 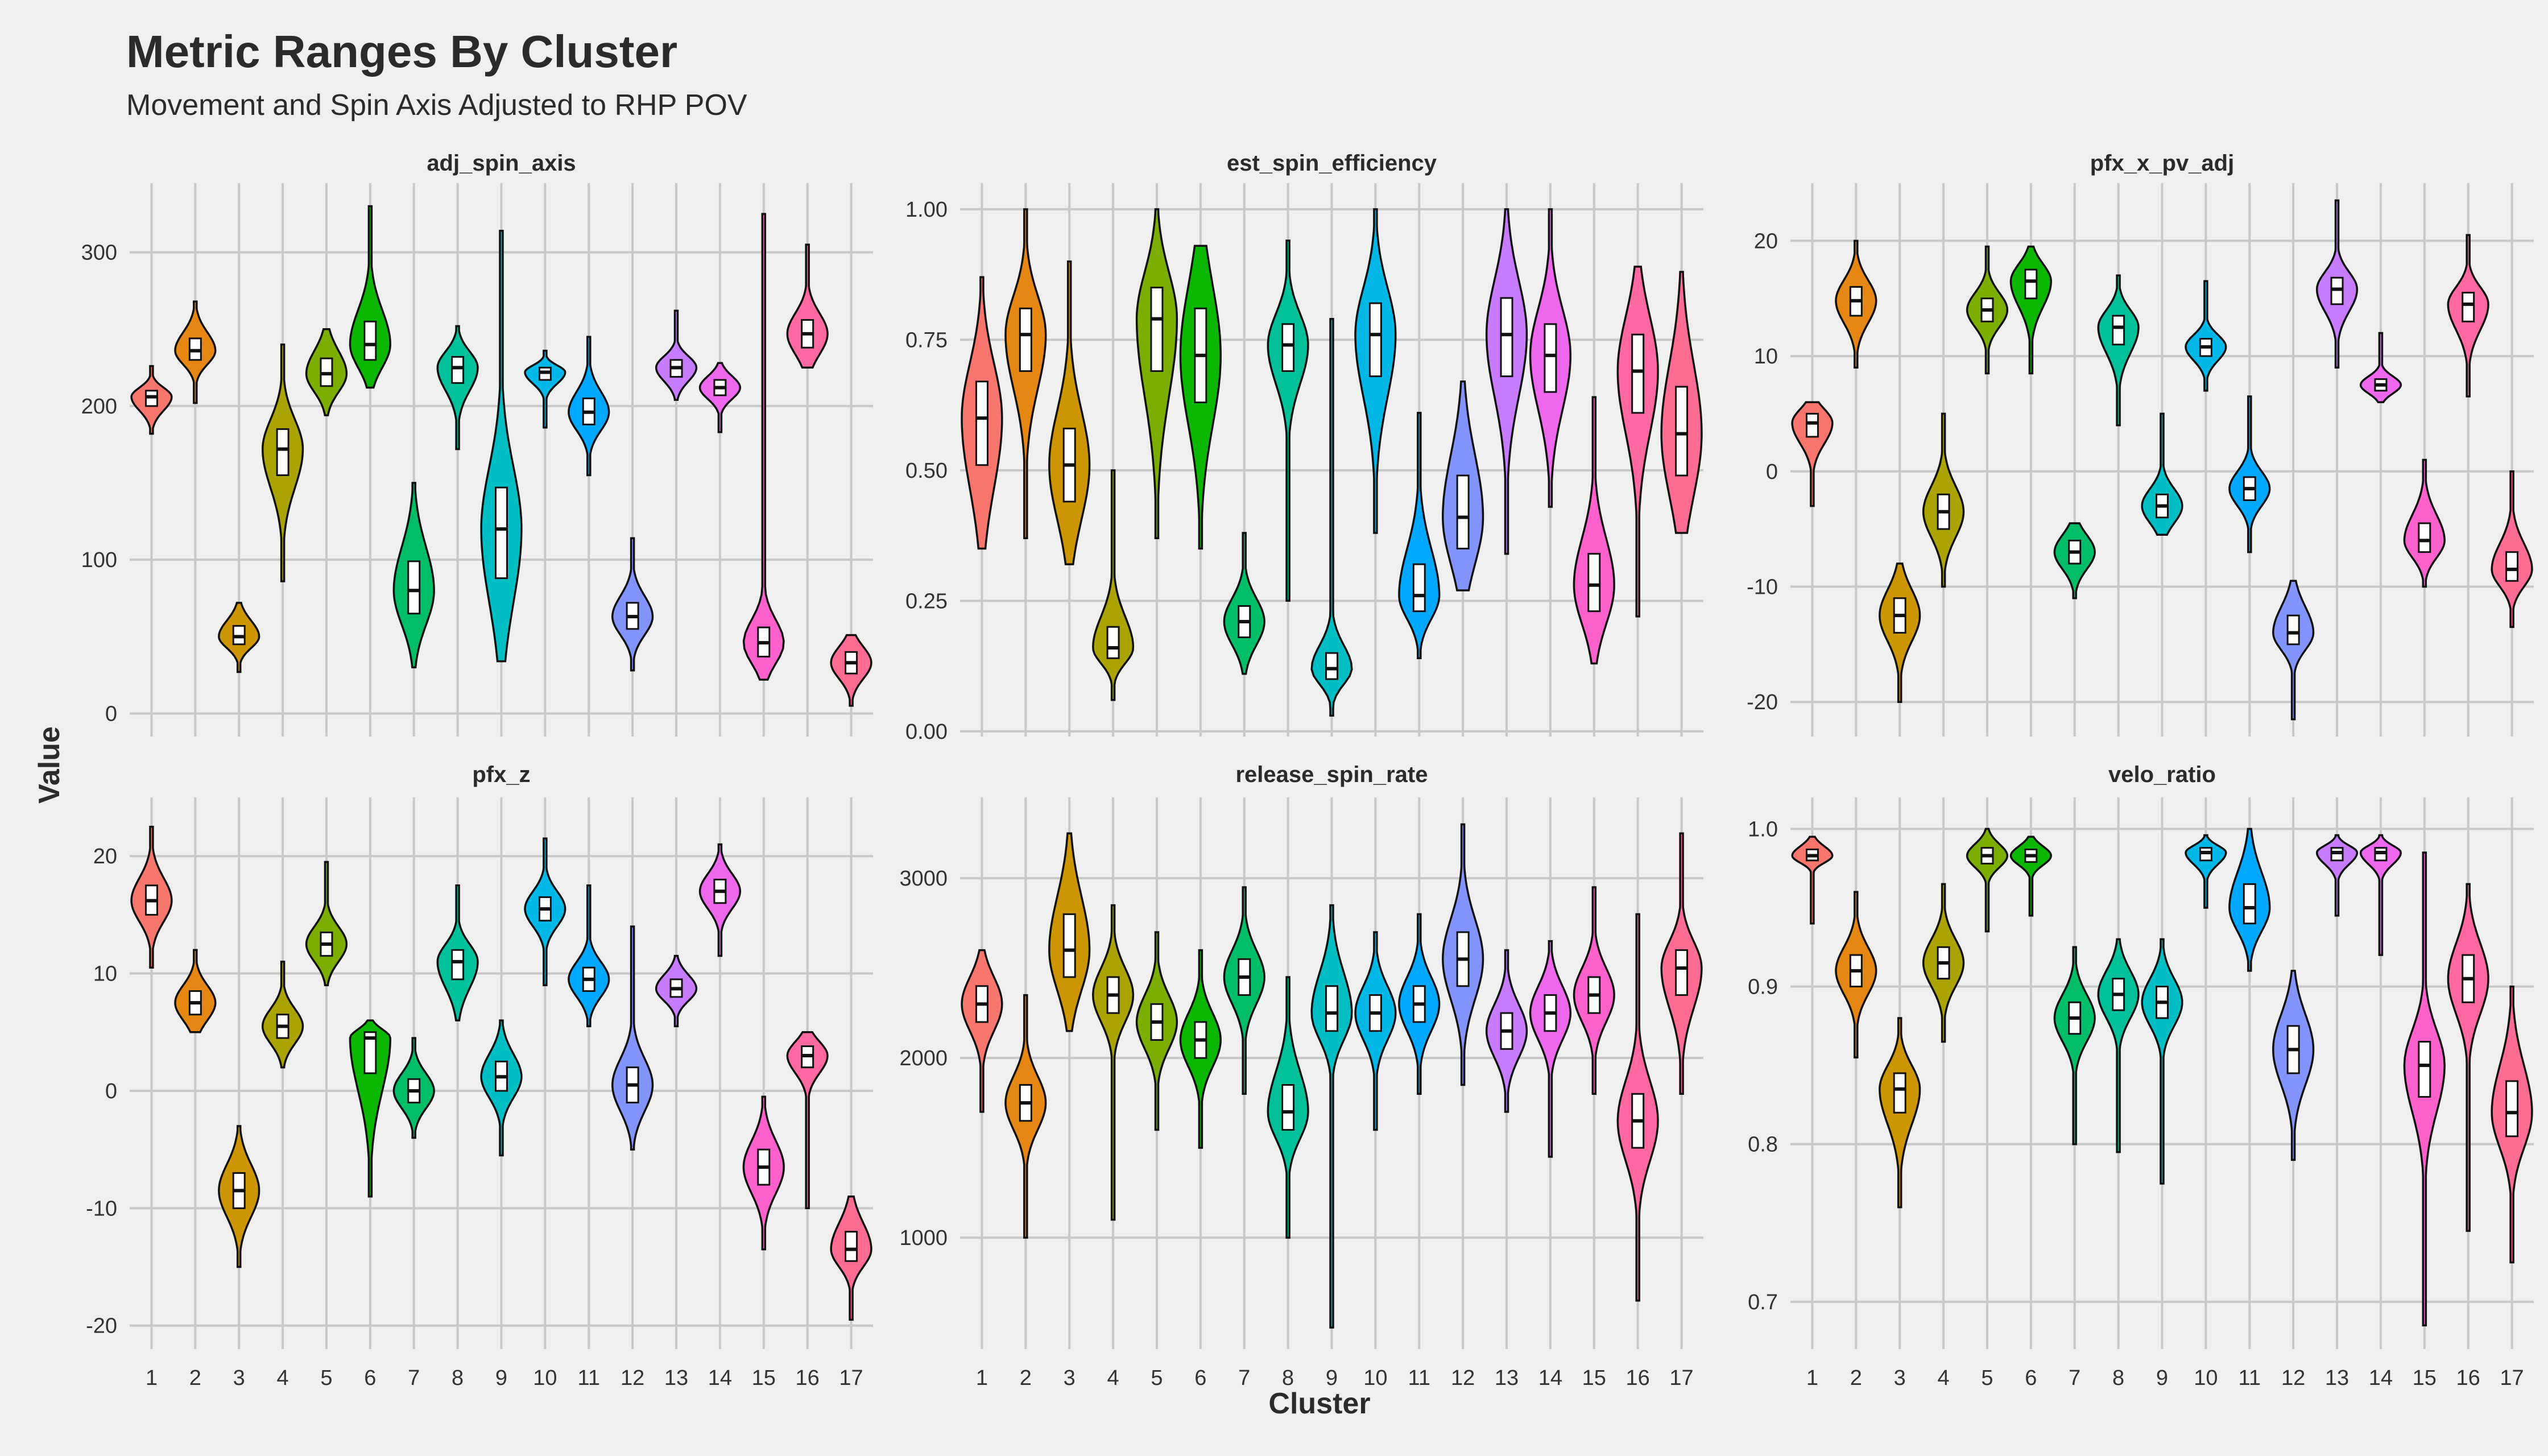 What do you see at coordinates (923, 1238) in the screenshot?
I see `y-tick-label: 1000` at bounding box center [923, 1238].